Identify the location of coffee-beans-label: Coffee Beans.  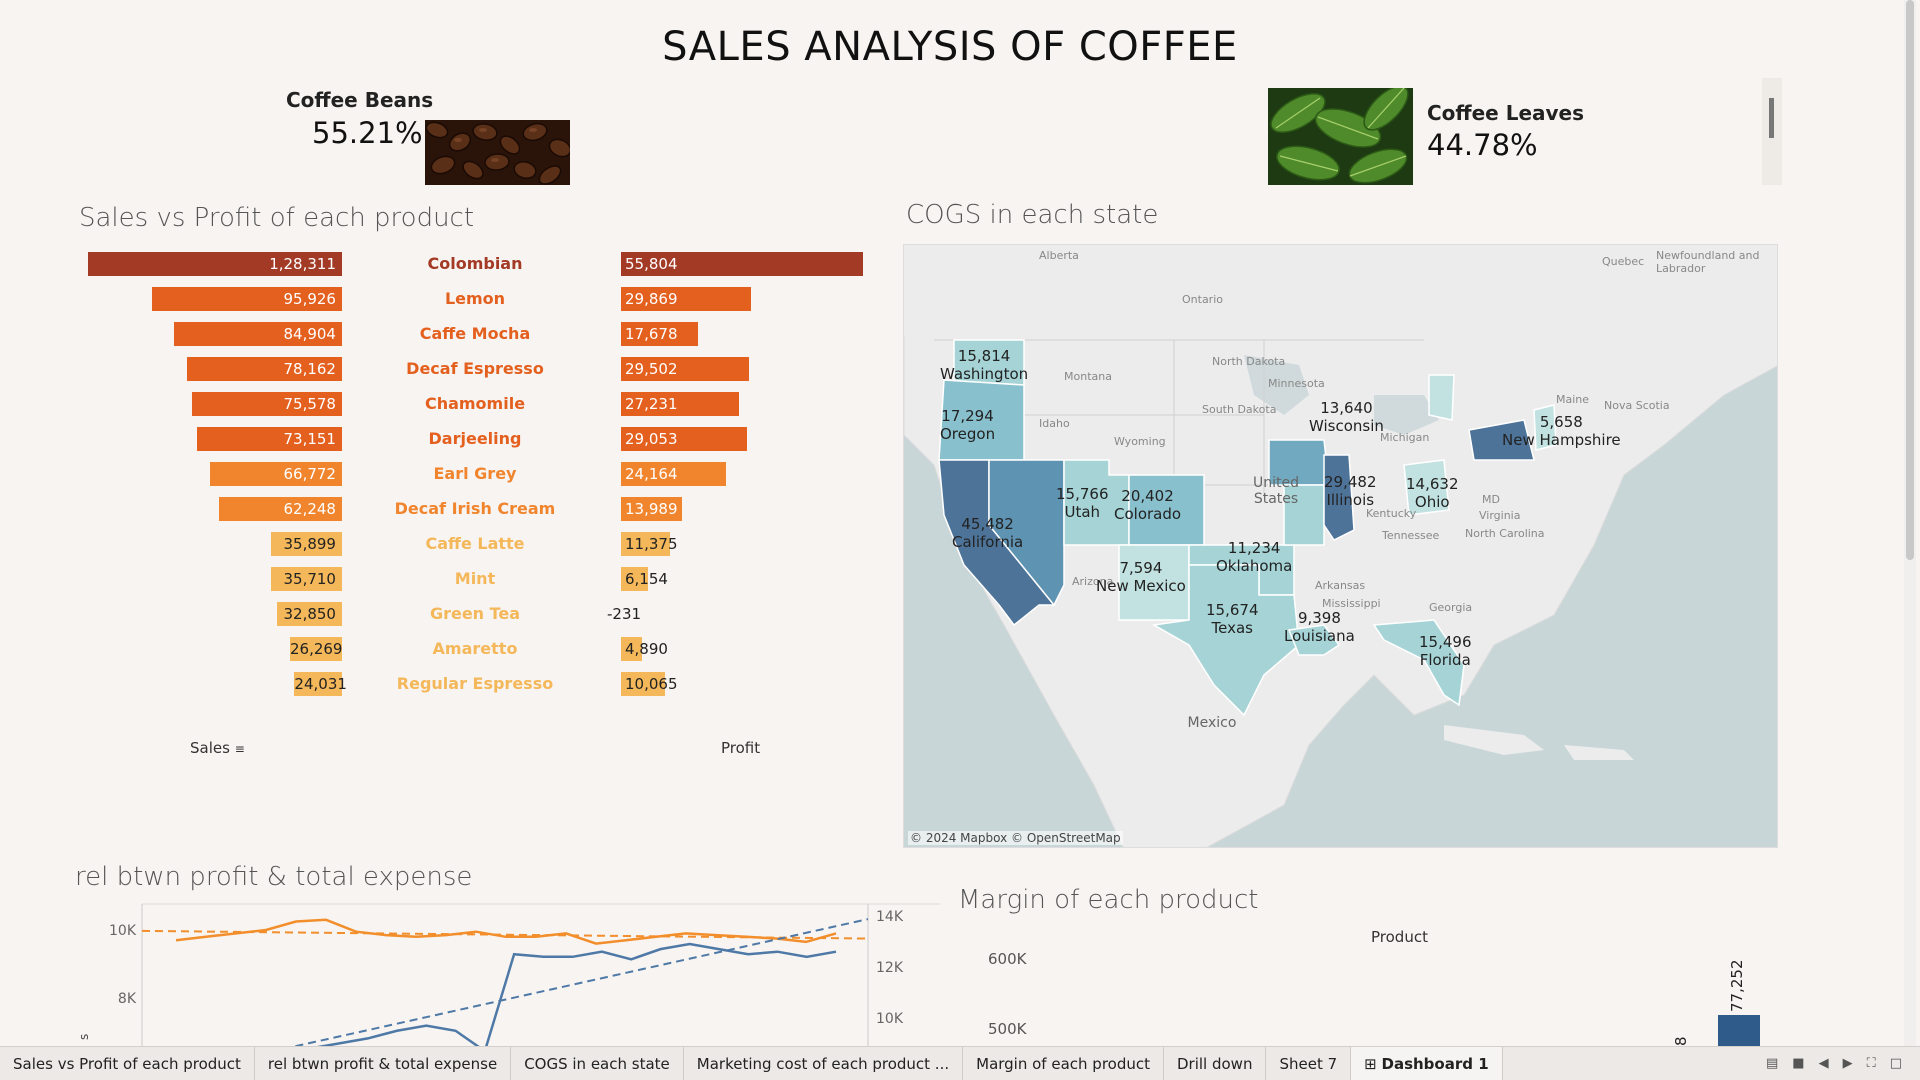
(360, 100).